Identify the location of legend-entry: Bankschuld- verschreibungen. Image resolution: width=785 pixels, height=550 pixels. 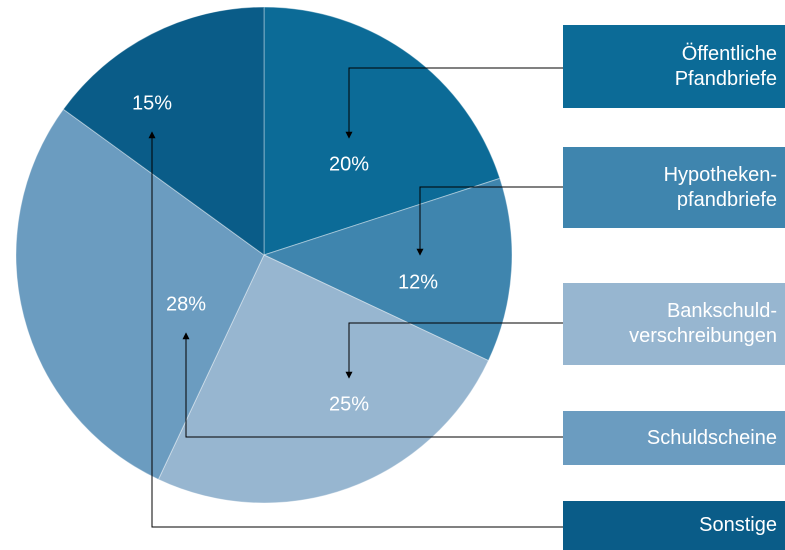
(674, 324).